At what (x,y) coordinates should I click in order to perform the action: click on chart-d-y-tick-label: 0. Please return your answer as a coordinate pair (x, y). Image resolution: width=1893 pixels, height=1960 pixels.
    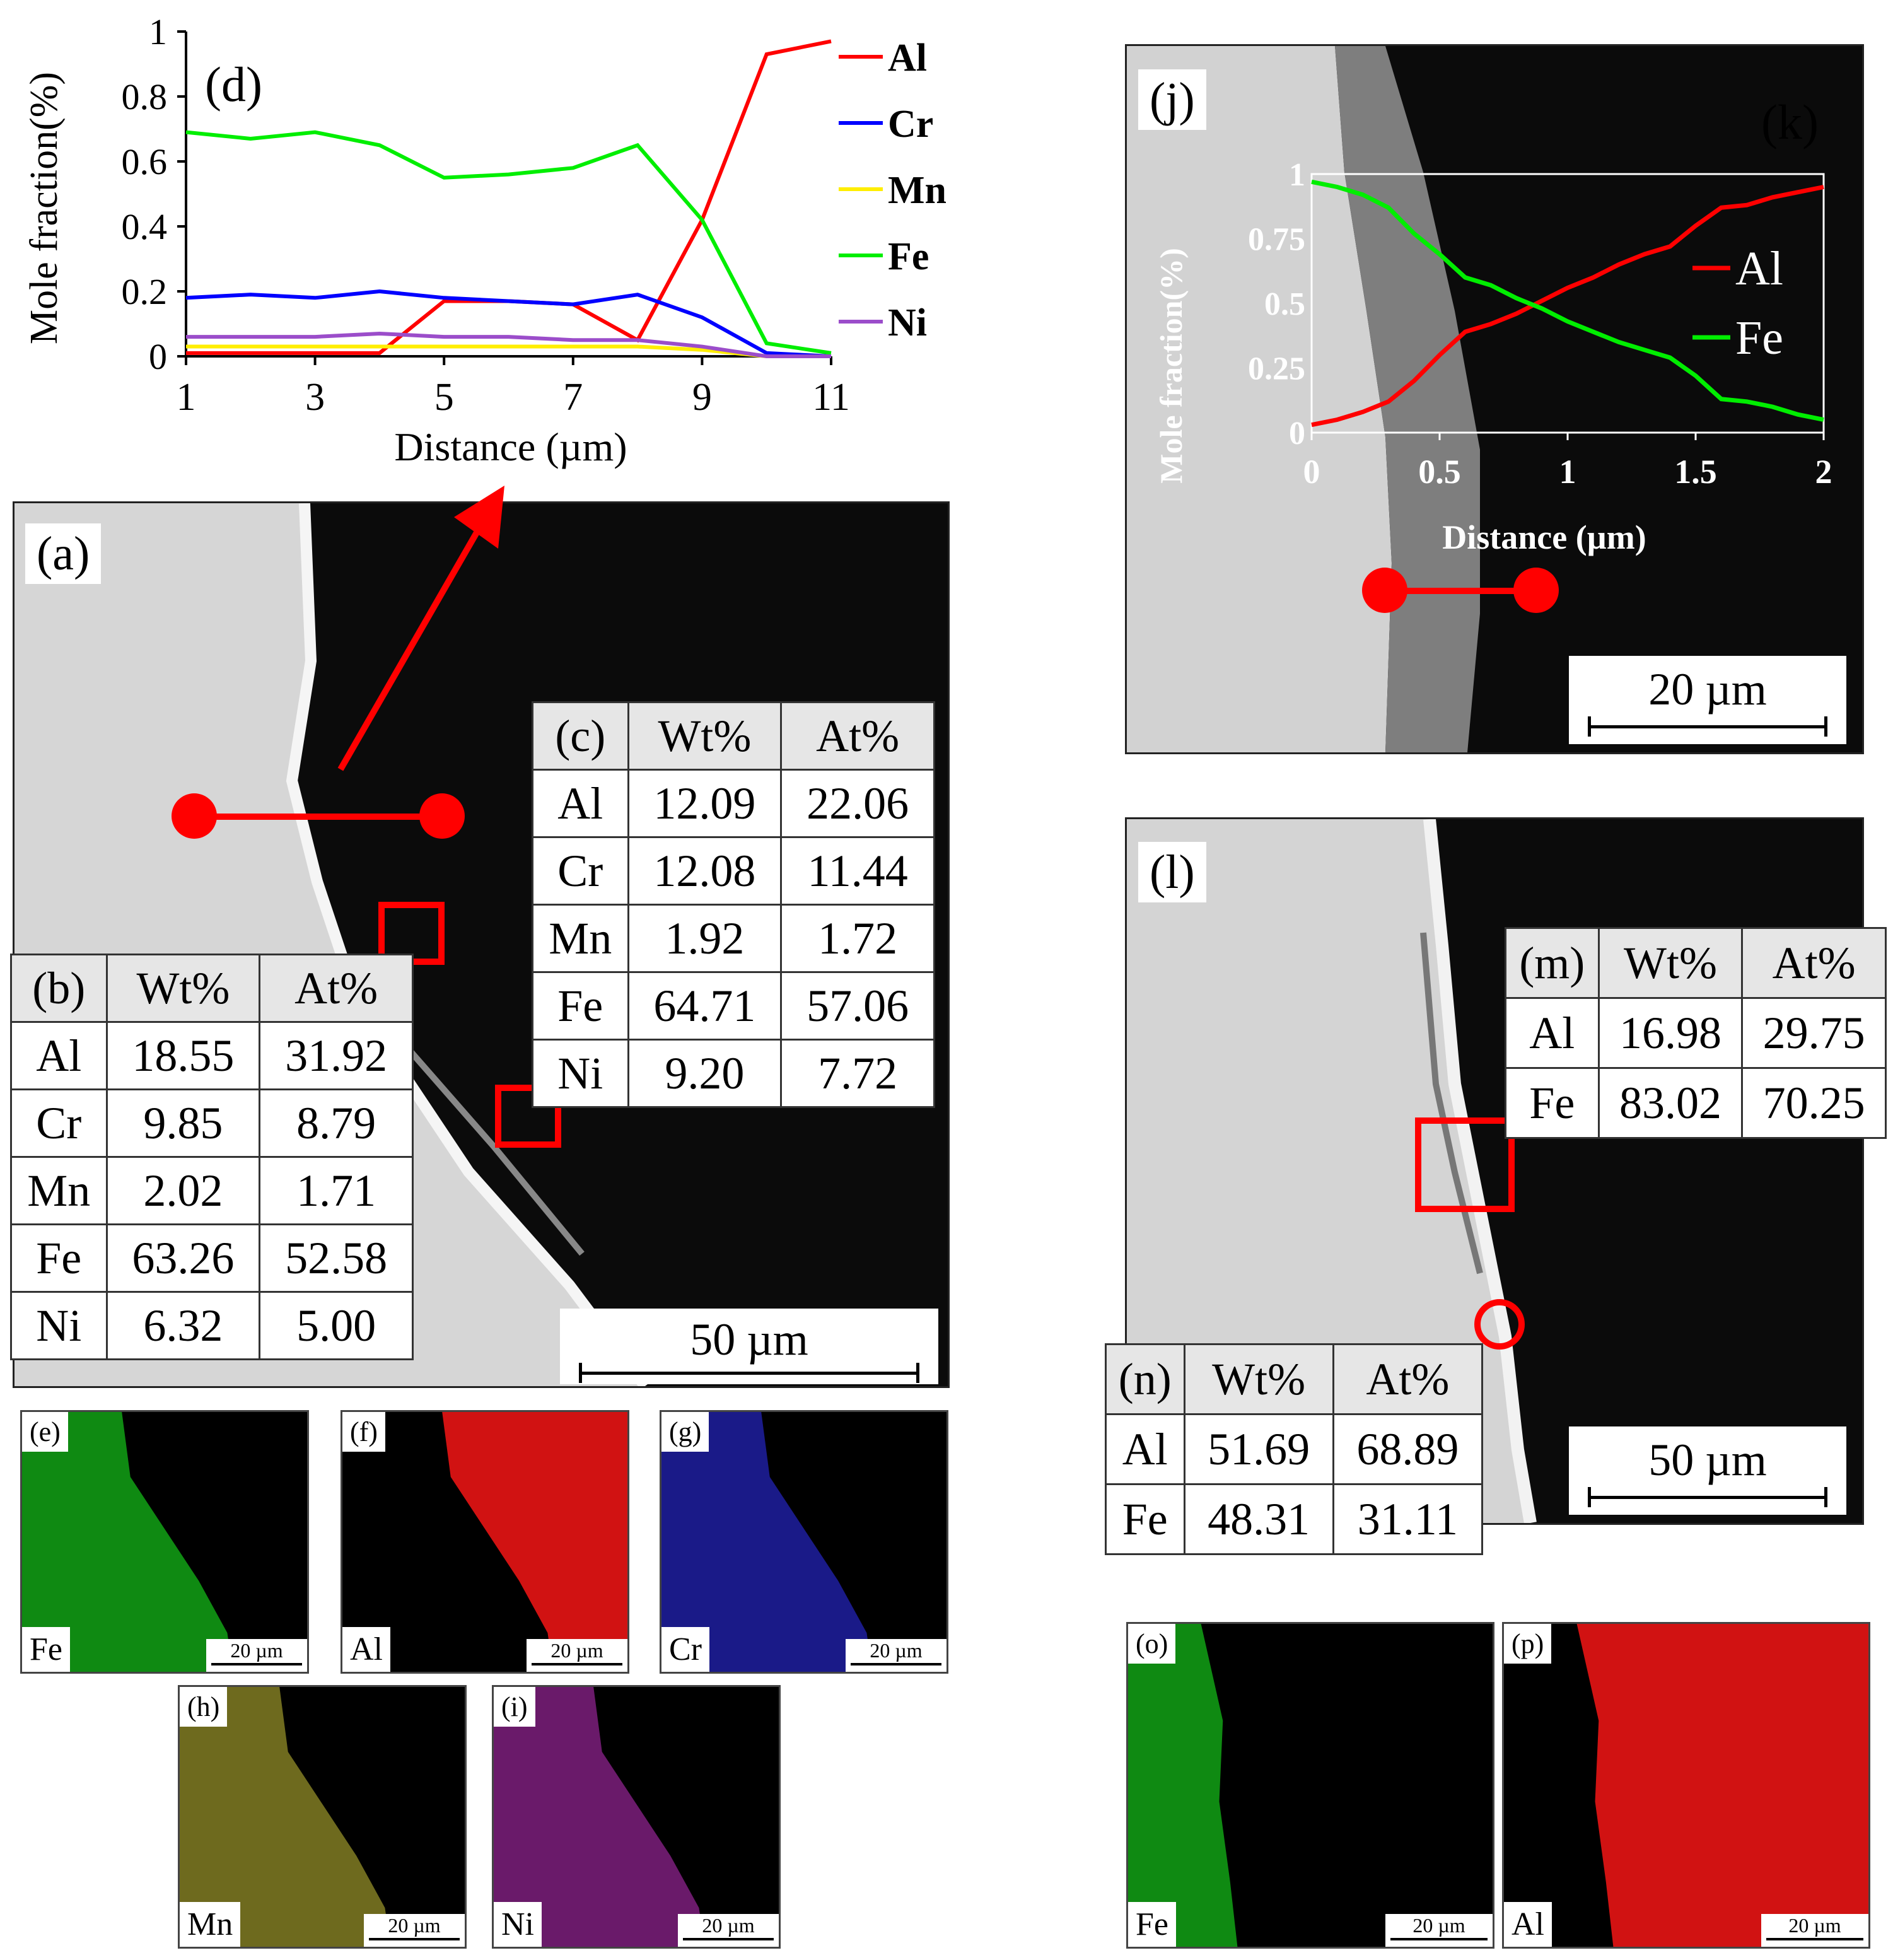
    Looking at the image, I should click on (158, 356).